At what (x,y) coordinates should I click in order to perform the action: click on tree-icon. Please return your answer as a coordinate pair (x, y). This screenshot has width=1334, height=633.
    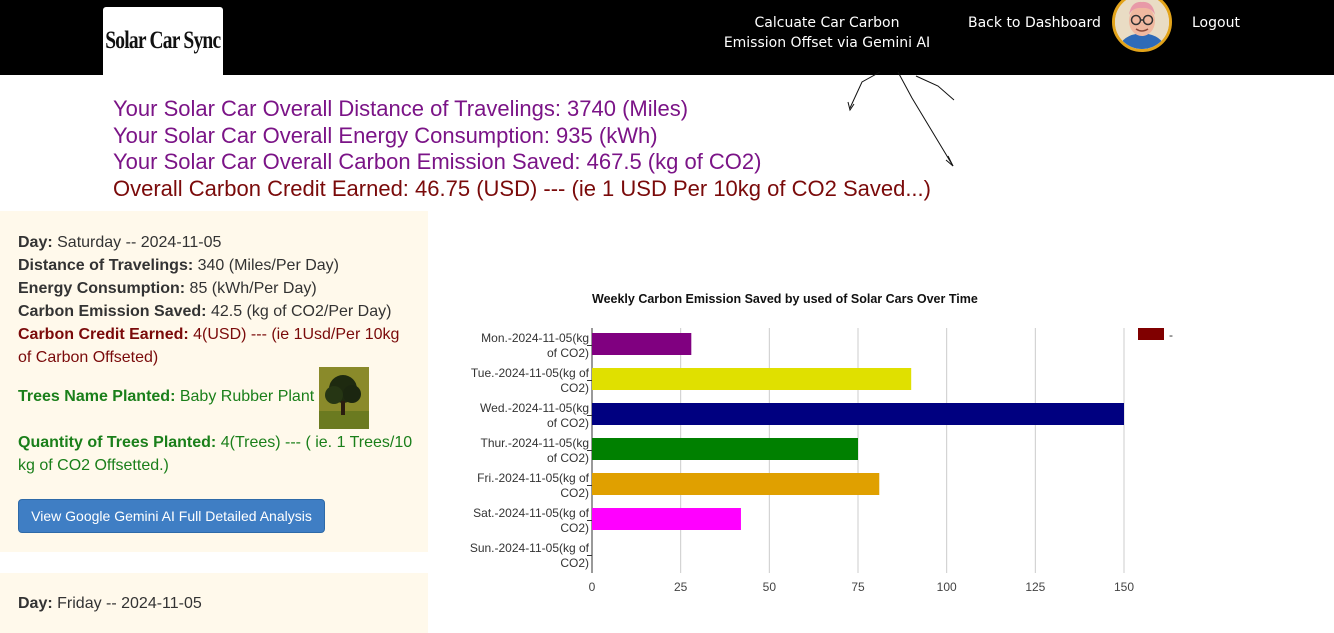
    Looking at the image, I should click on (344, 398).